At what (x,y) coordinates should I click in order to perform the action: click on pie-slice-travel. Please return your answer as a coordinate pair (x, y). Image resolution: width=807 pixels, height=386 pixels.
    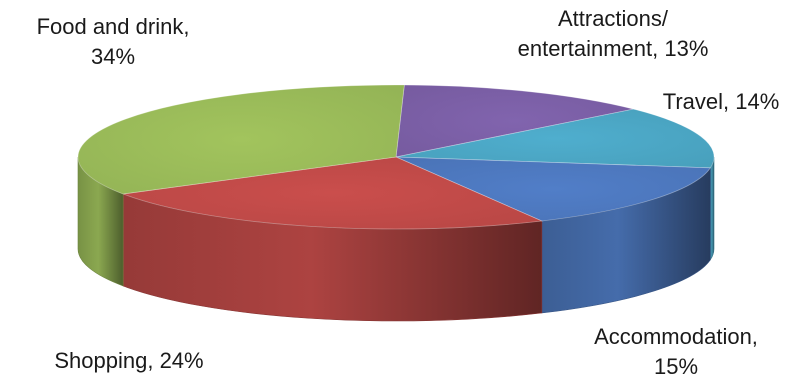
    Looking at the image, I should click on (555, 138).